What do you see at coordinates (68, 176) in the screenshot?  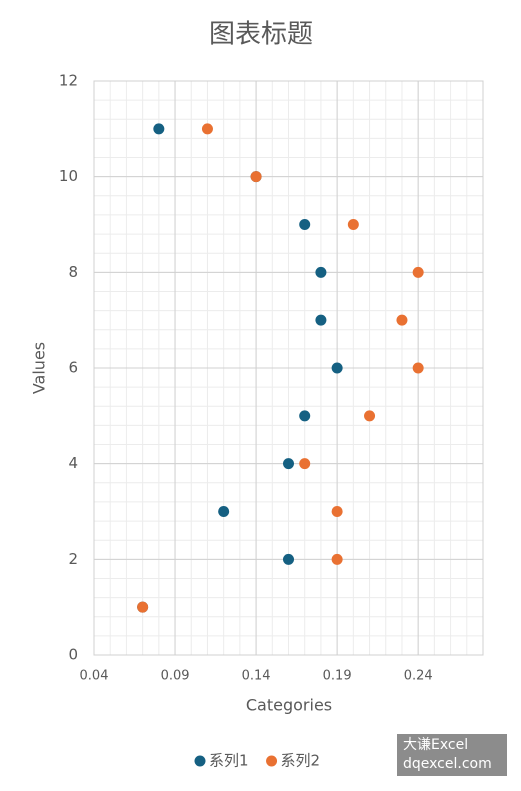 I see `y-tick-label: 10` at bounding box center [68, 176].